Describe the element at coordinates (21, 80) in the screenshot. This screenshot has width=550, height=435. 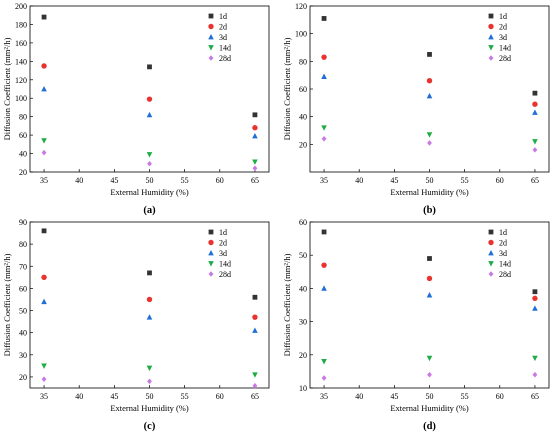
I see `y-tick-label: 120` at that location.